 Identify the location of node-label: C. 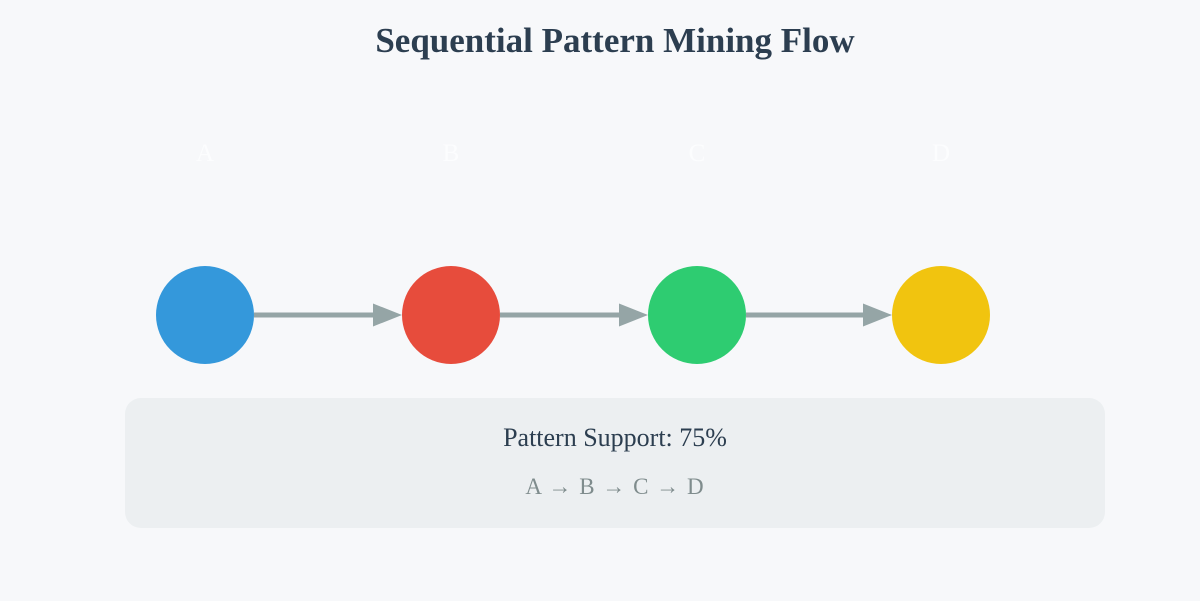
(697, 153).